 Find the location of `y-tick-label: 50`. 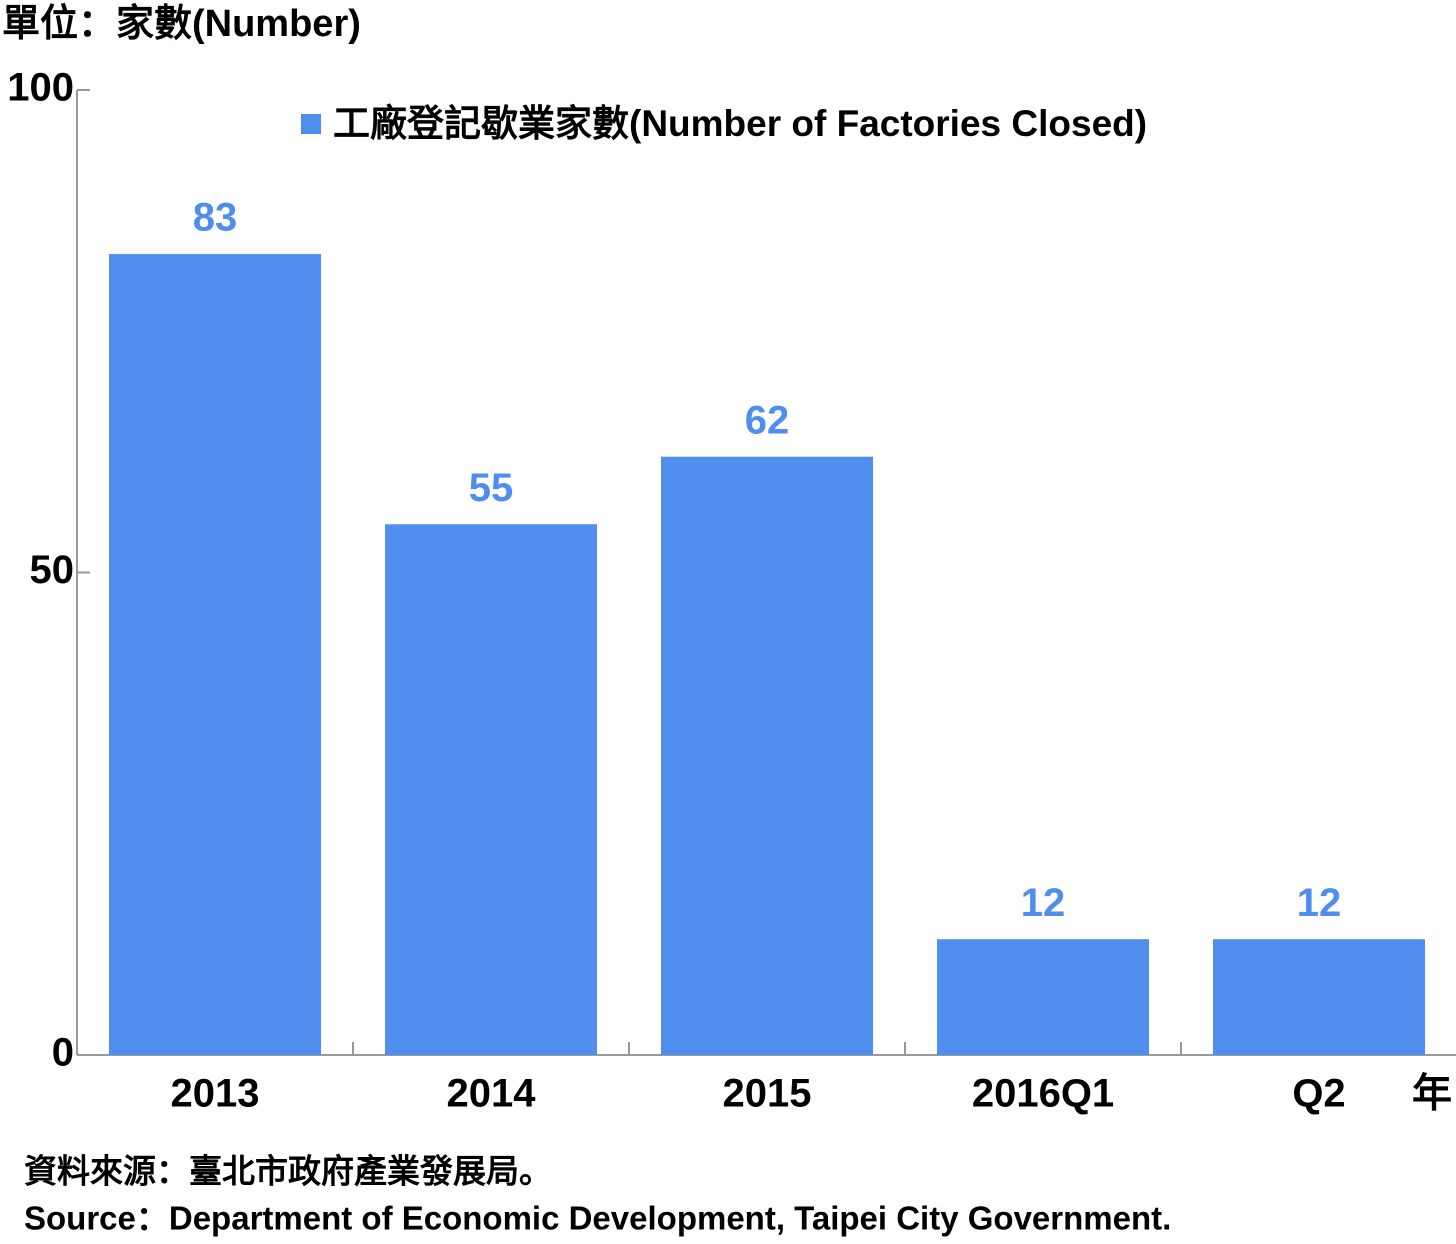

y-tick-label: 50 is located at coordinates (52, 570).